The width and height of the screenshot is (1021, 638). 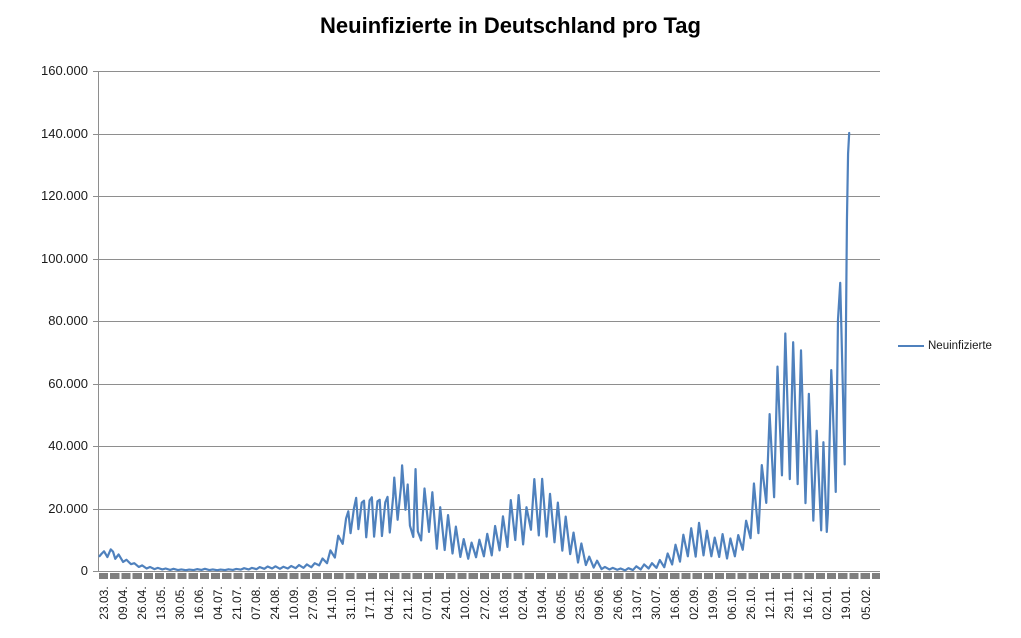 I want to click on x-axis-label: 10.09., so click(x=294, y=603).